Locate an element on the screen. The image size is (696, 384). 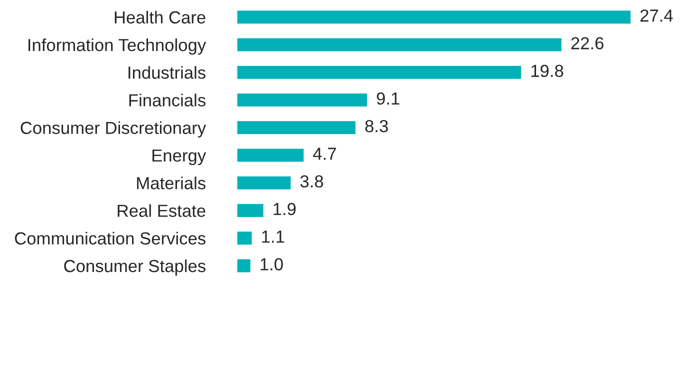
y-tick-label: Materials is located at coordinates (171, 183).